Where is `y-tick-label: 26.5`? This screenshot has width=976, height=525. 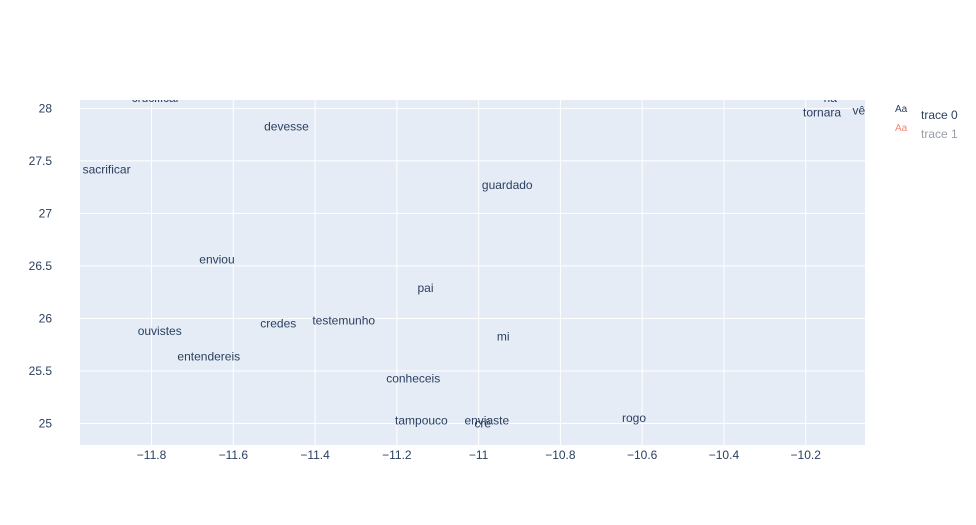 y-tick-label: 26.5 is located at coordinates (41, 266).